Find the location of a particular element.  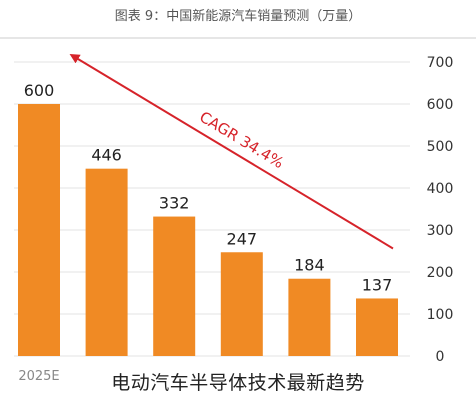

data-label: 247 is located at coordinates (242, 238).